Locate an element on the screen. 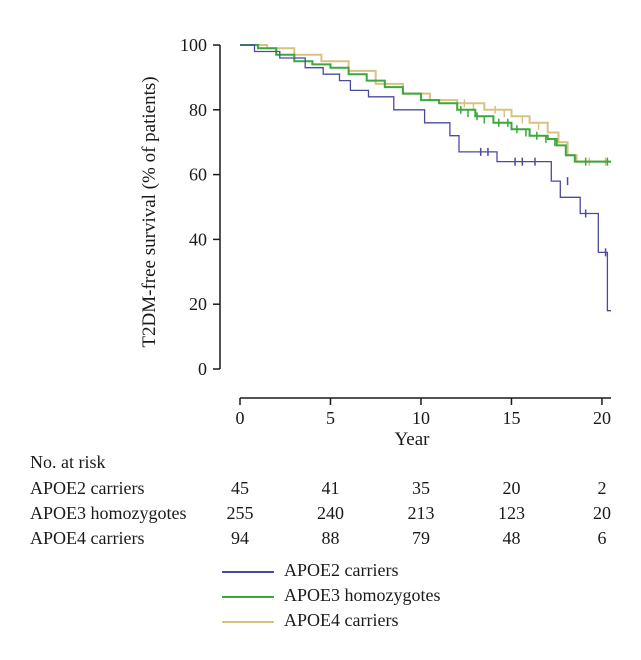 The width and height of the screenshot is (641, 660). series-apoe4-carriers is located at coordinates (425, 105).